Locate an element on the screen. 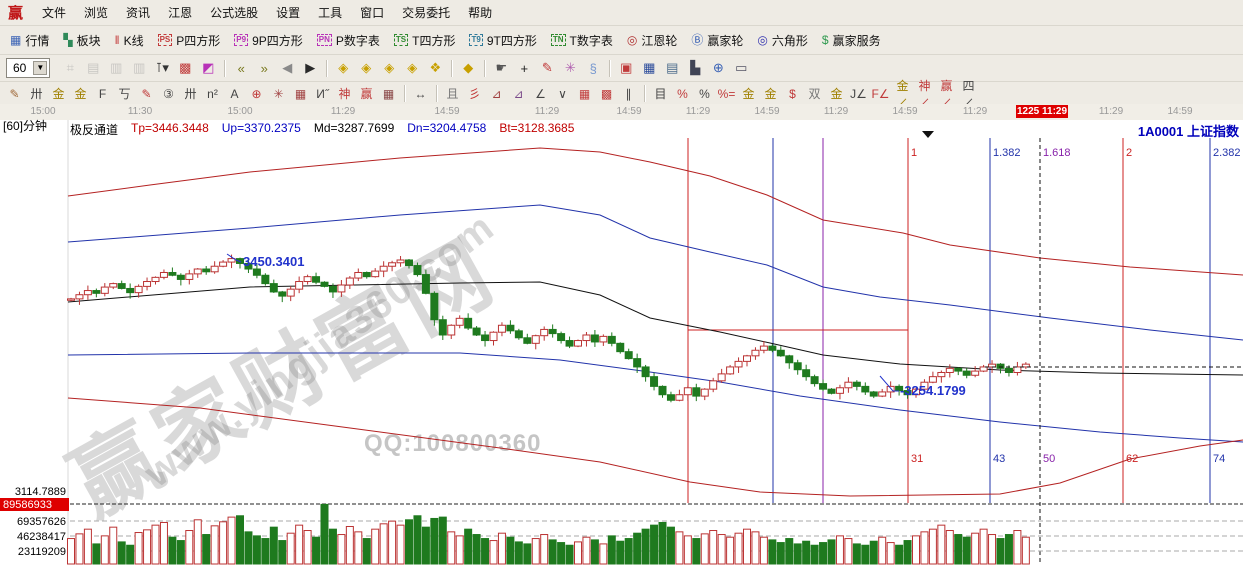 This screenshot has width=1243, height=568. gann-stat-icon: ✳ is located at coordinates (570, 68).